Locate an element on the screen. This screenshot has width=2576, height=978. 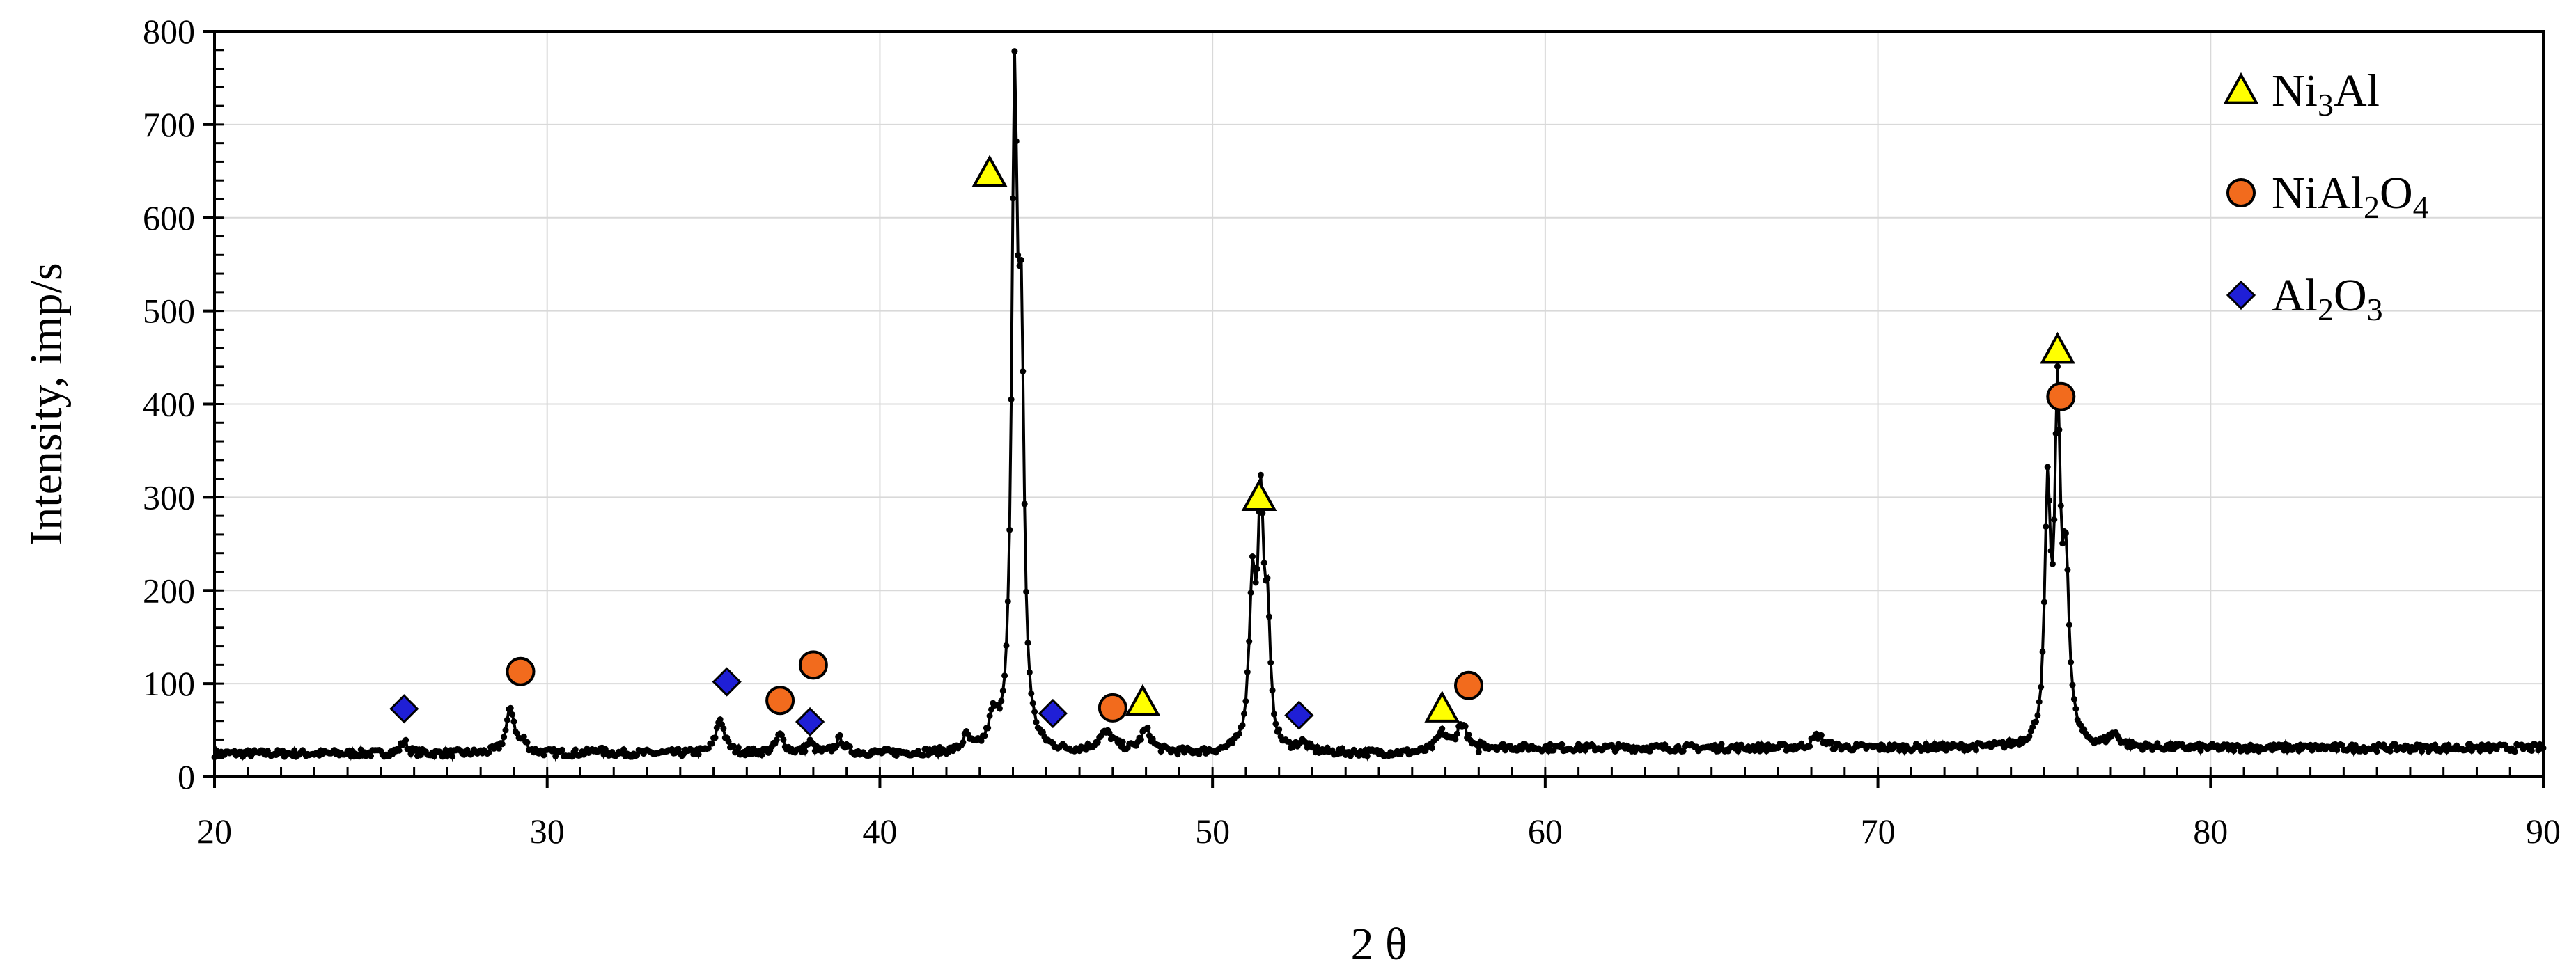
y-tick-label: 700 is located at coordinates (169, 124).